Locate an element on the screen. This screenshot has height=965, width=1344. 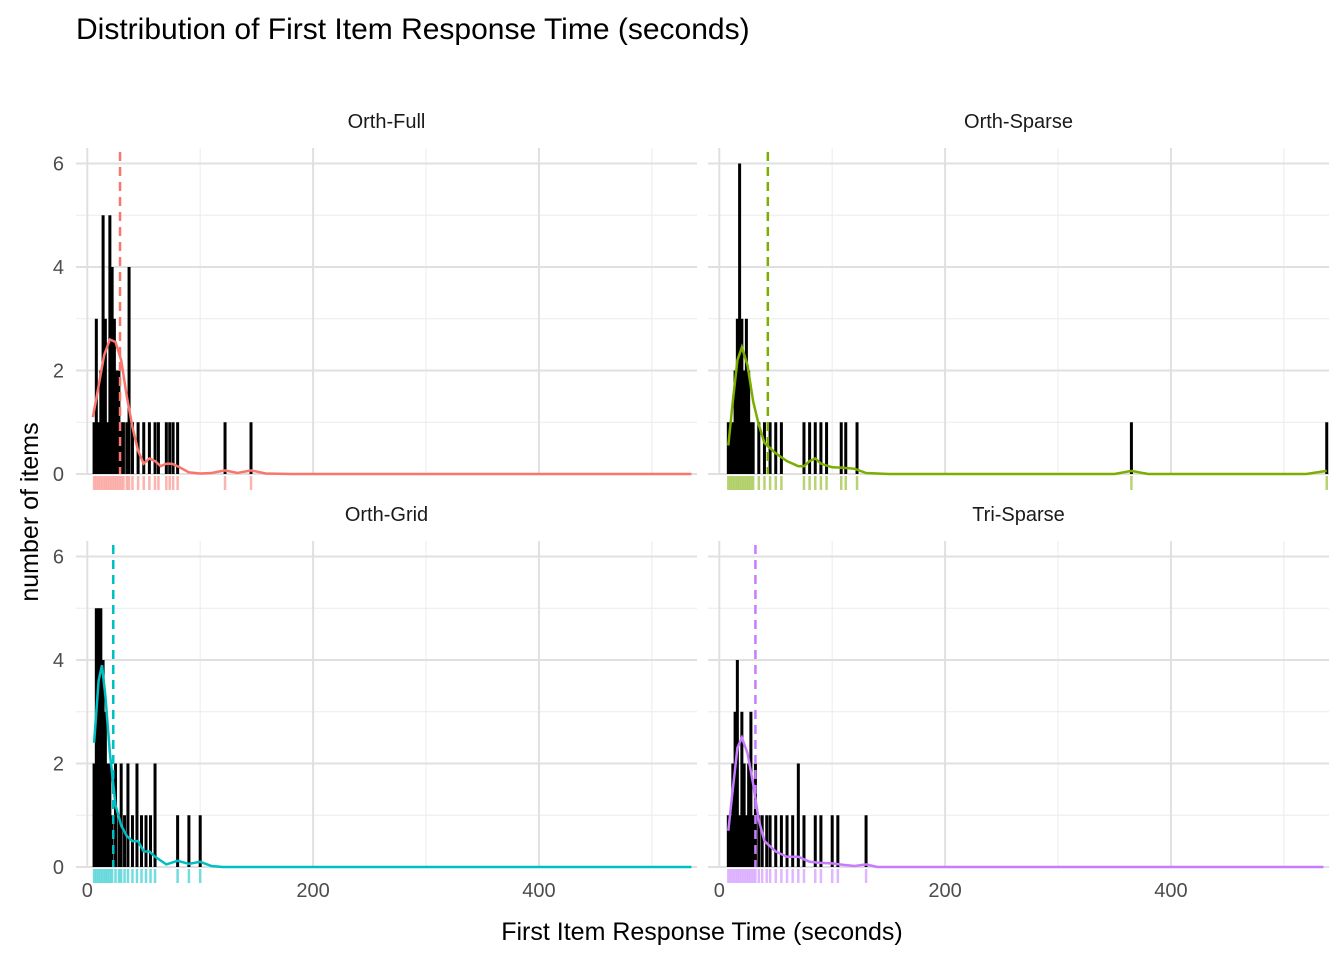
x-axis-label: First Item Response Time (seconds) is located at coordinates (702, 932).